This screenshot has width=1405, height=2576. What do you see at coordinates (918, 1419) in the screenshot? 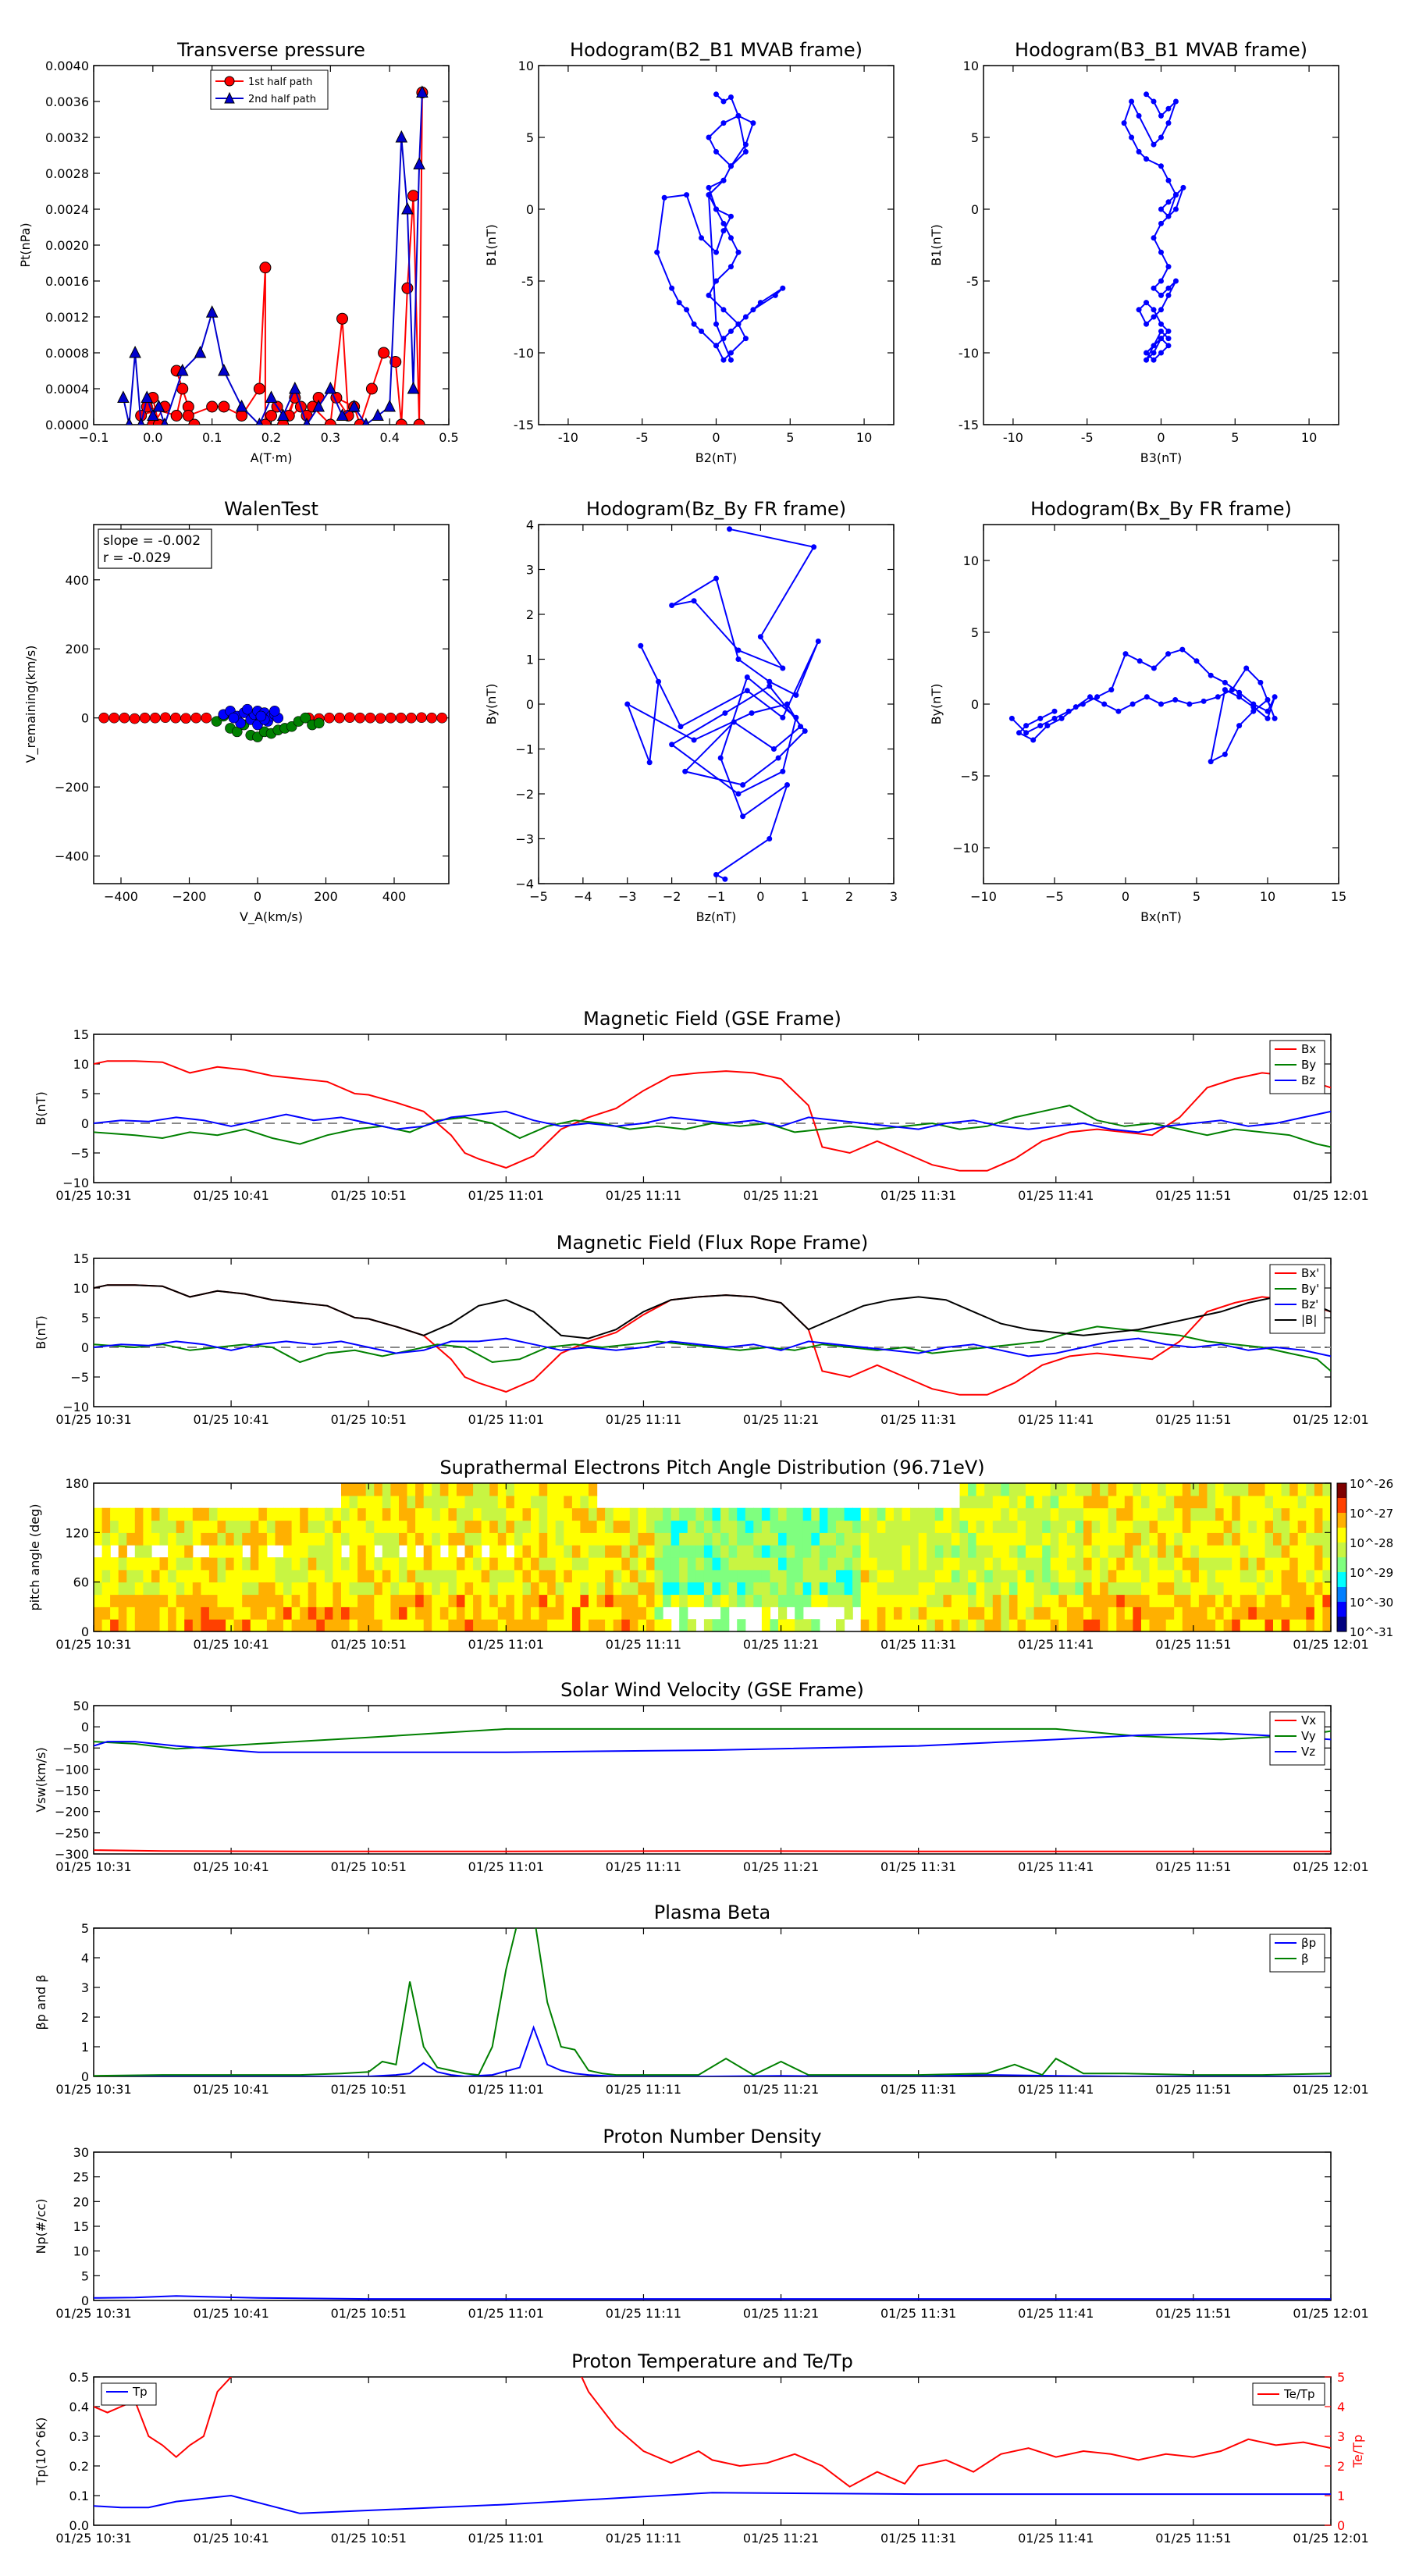
I see `x-tick-label: 01/25 11:31` at bounding box center [918, 1419].